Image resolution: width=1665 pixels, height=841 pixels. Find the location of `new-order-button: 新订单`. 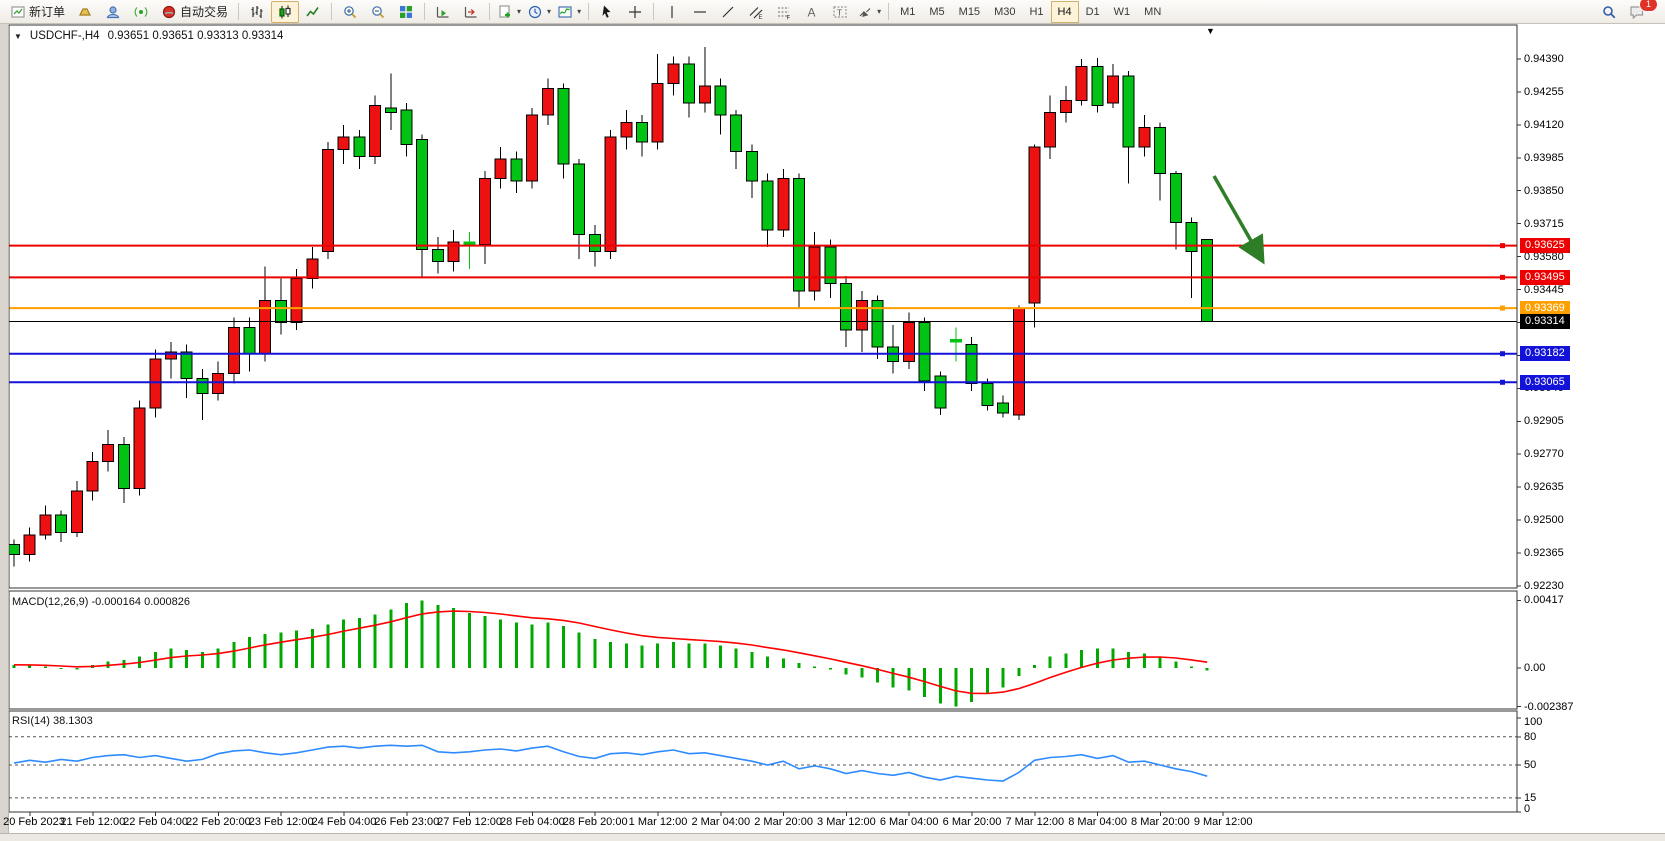

new-order-button: 新订单 is located at coordinates (37, 12).